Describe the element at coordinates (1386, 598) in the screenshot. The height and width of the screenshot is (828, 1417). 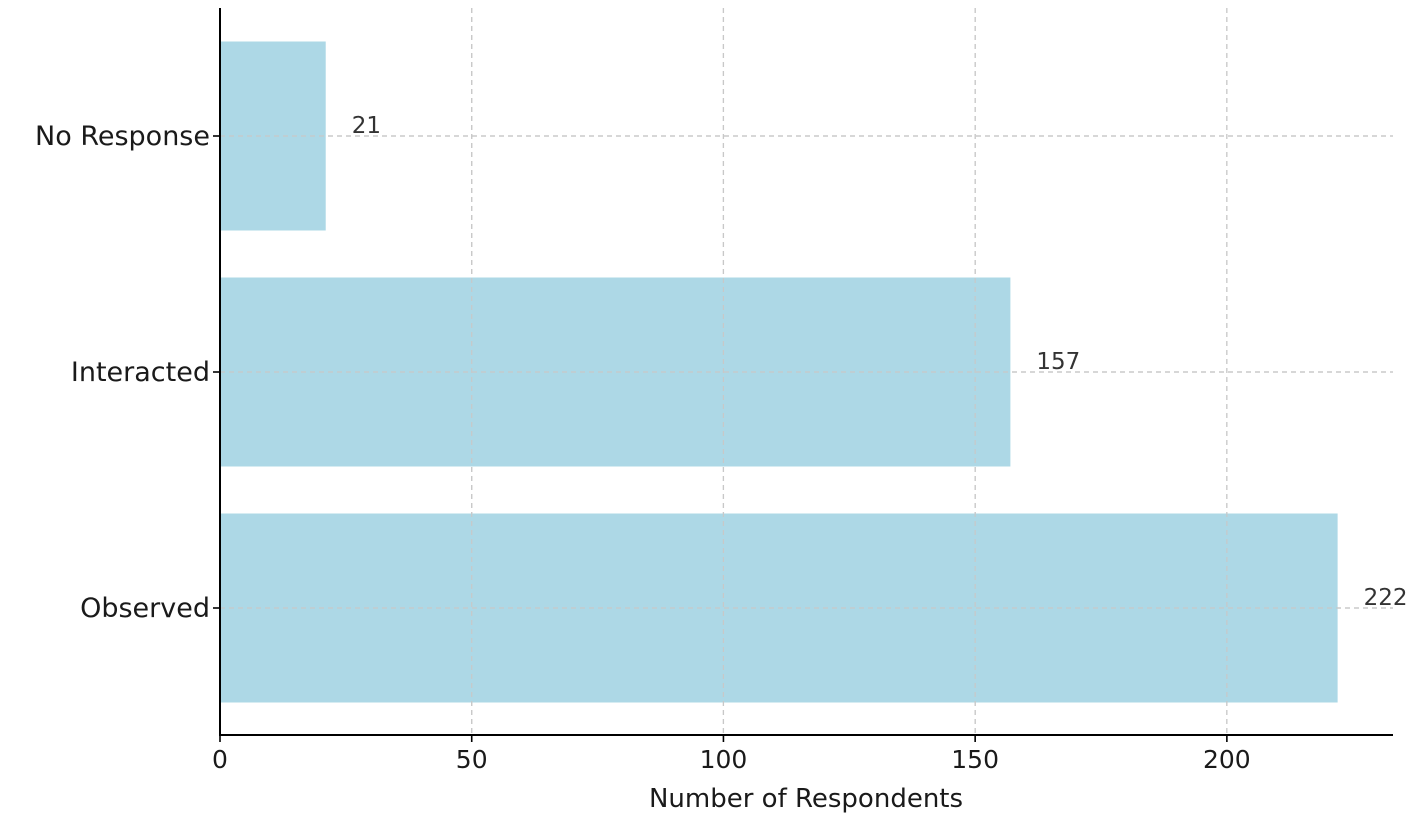
I see `value-label: 222` at that location.